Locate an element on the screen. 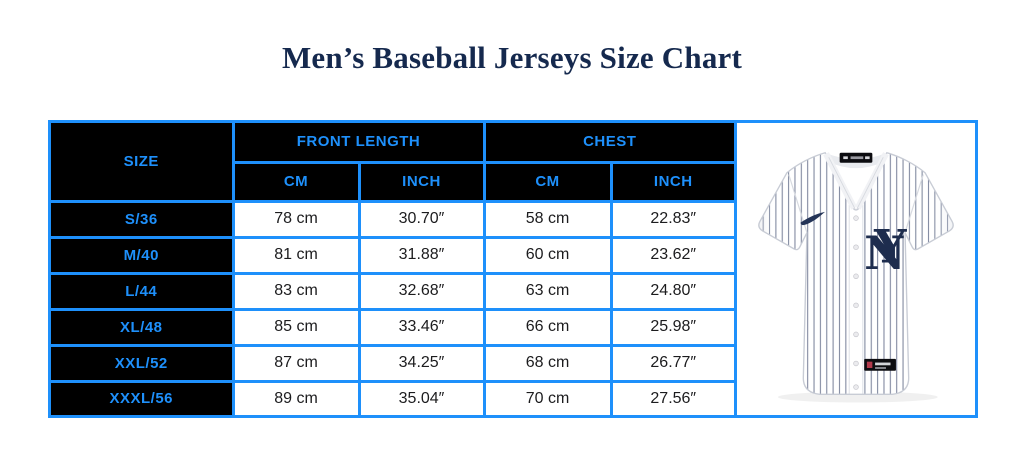 The width and height of the screenshot is (1024, 471). header-row-groups: SIZE FRONT LENGTH CHEST is located at coordinates (392, 162).